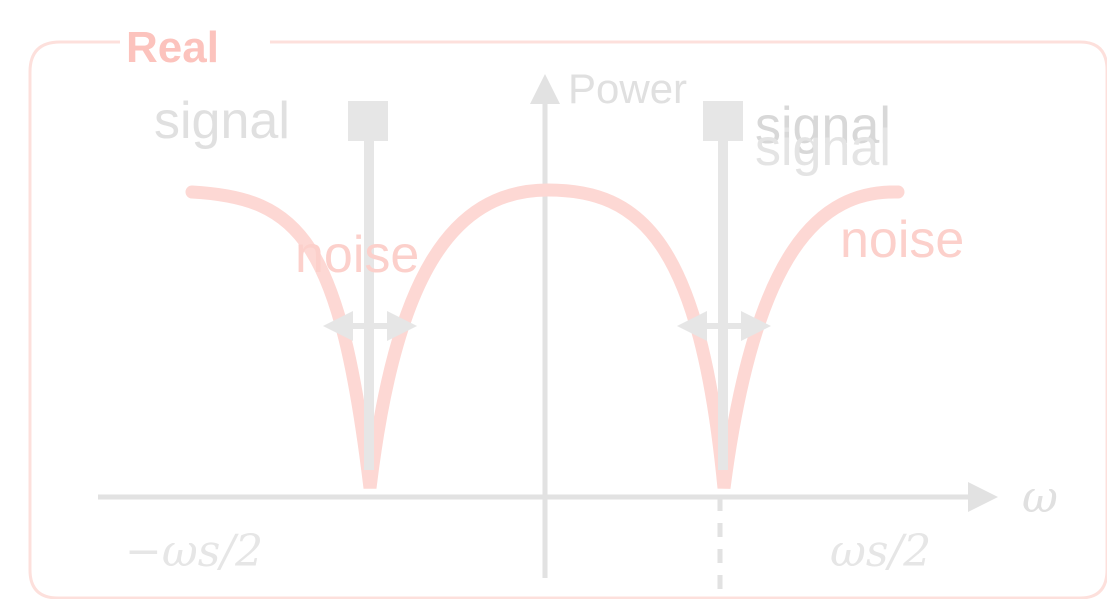 The height and width of the screenshot is (599, 1107). What do you see at coordinates (823, 148) in the screenshot?
I see `signal-label-right-b: signal` at bounding box center [823, 148].